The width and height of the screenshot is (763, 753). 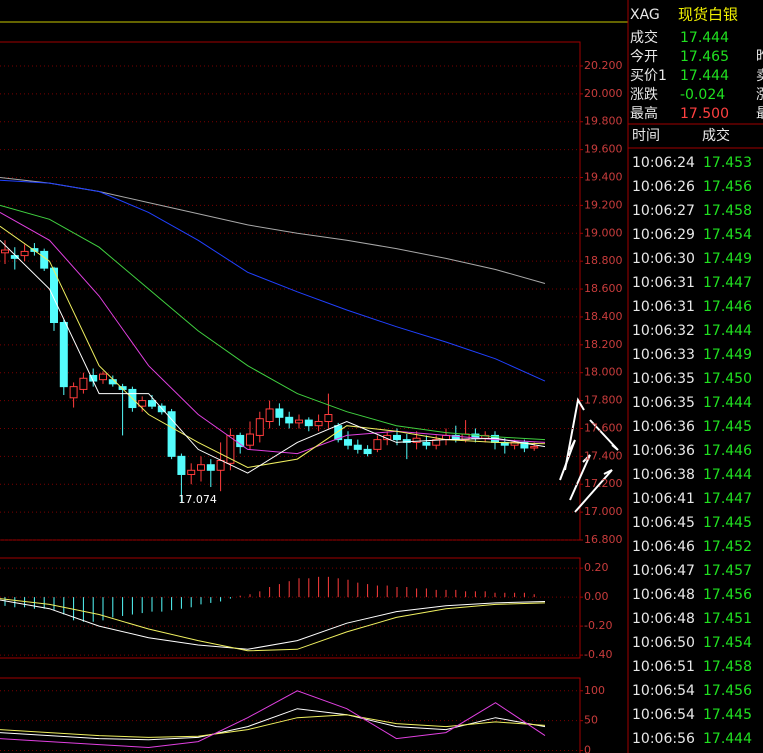 I want to click on tick-time: 10:06:31, so click(x=663, y=307).